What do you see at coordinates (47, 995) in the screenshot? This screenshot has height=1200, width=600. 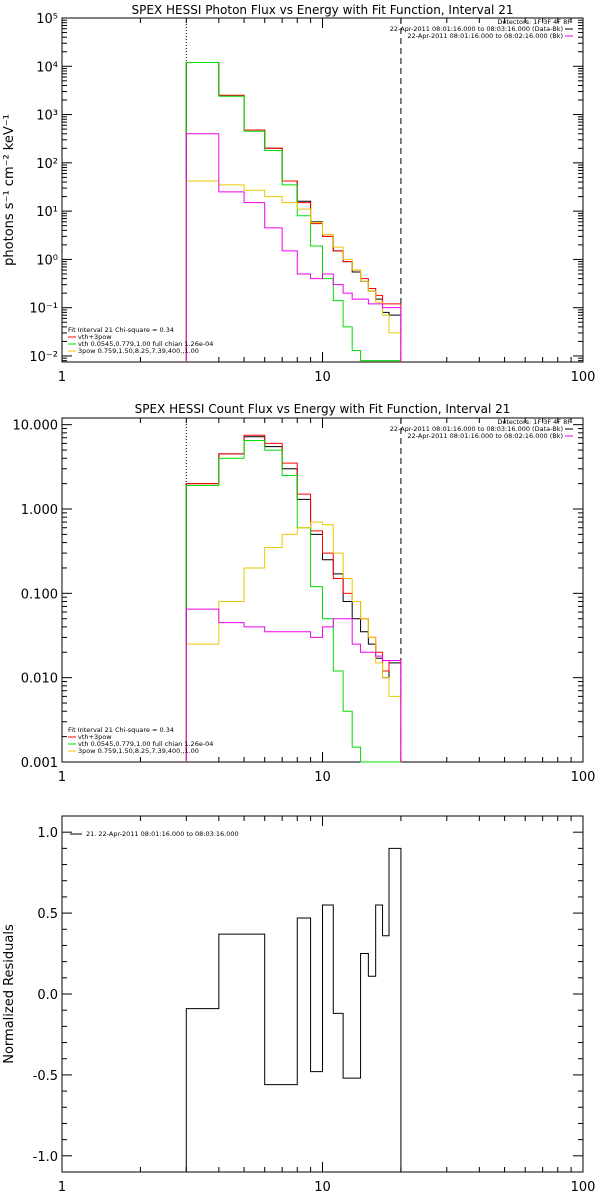 I see `y-tick-label: 0.0` at bounding box center [47, 995].